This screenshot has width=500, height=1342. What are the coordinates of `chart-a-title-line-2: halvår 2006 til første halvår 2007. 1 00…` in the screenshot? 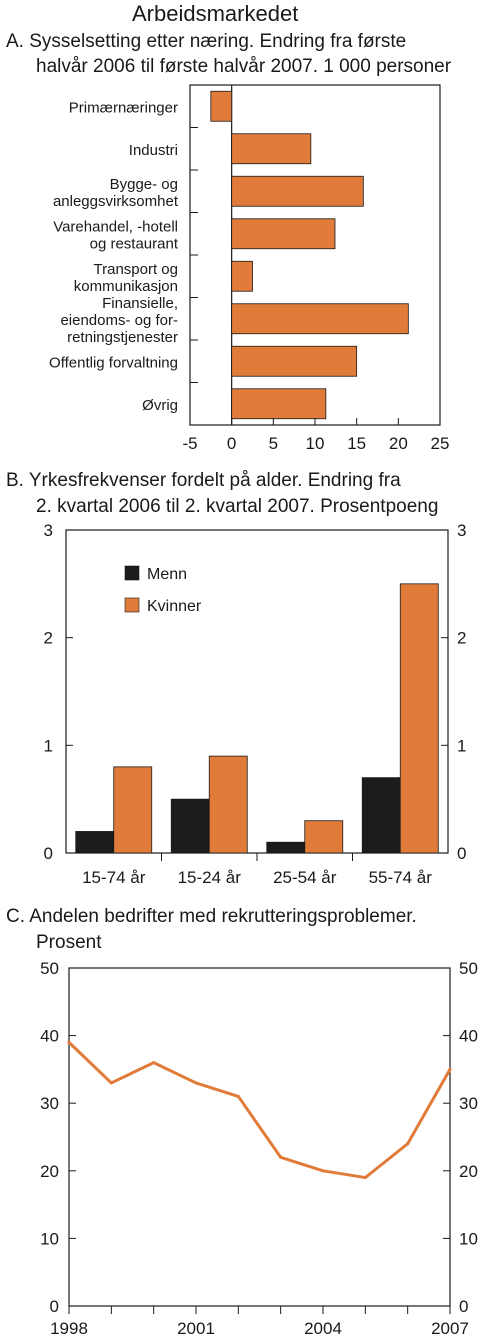 It's located at (244, 66).